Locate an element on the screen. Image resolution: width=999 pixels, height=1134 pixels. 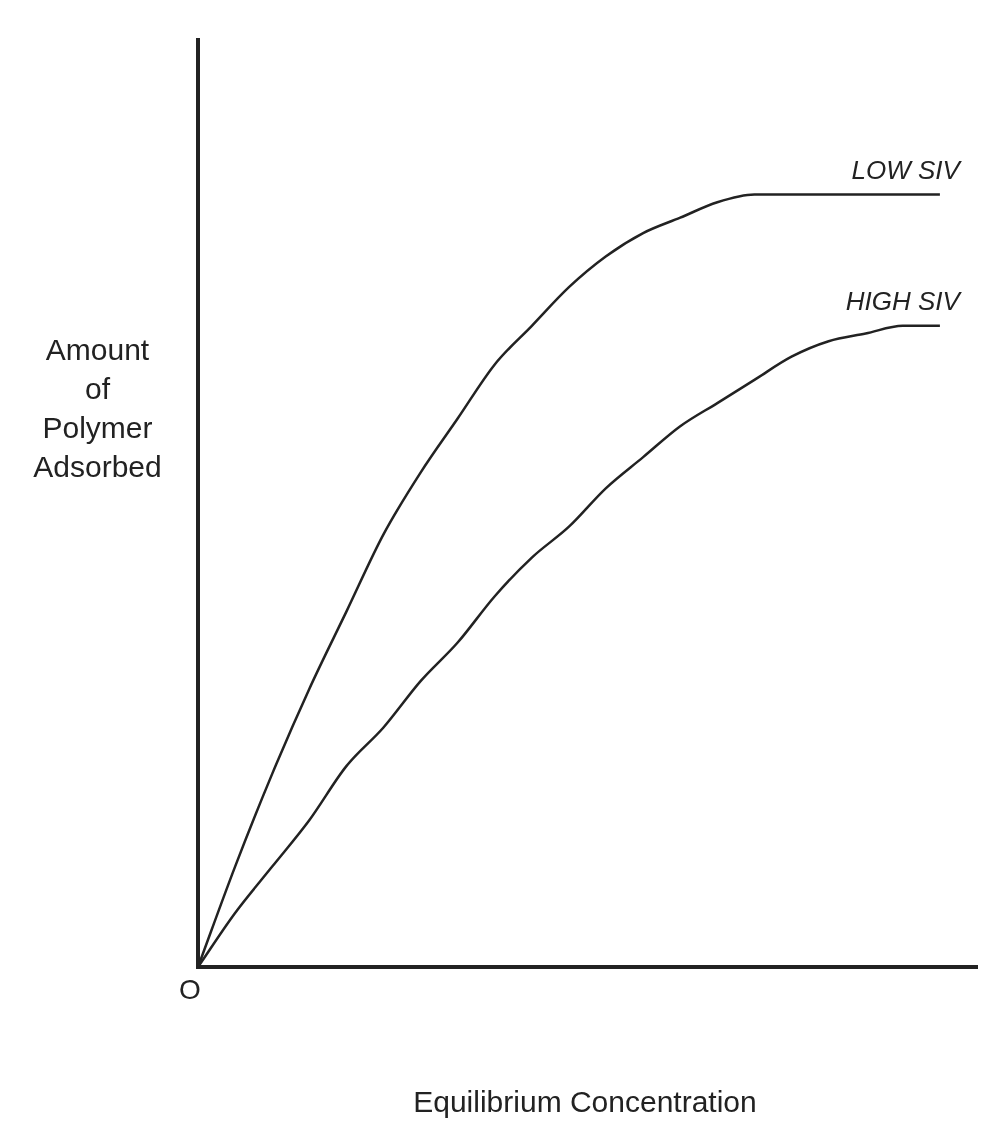
y-axis-title: Amount of Polymer Adsorbed is located at coordinates (97, 408).